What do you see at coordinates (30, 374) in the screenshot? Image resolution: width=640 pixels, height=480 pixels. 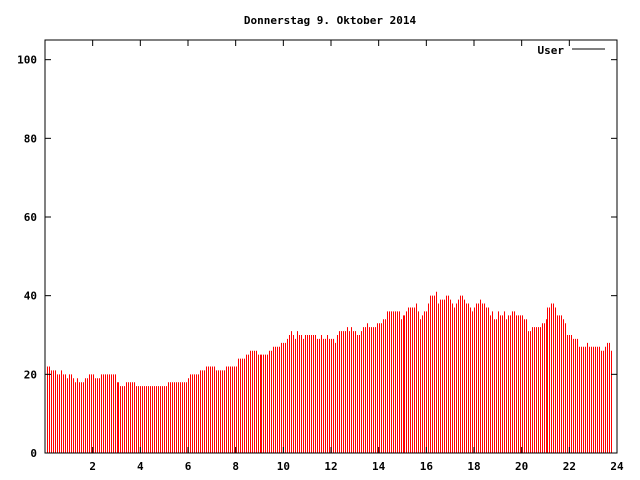 I see `y-tick-label: 20` at bounding box center [30, 374].